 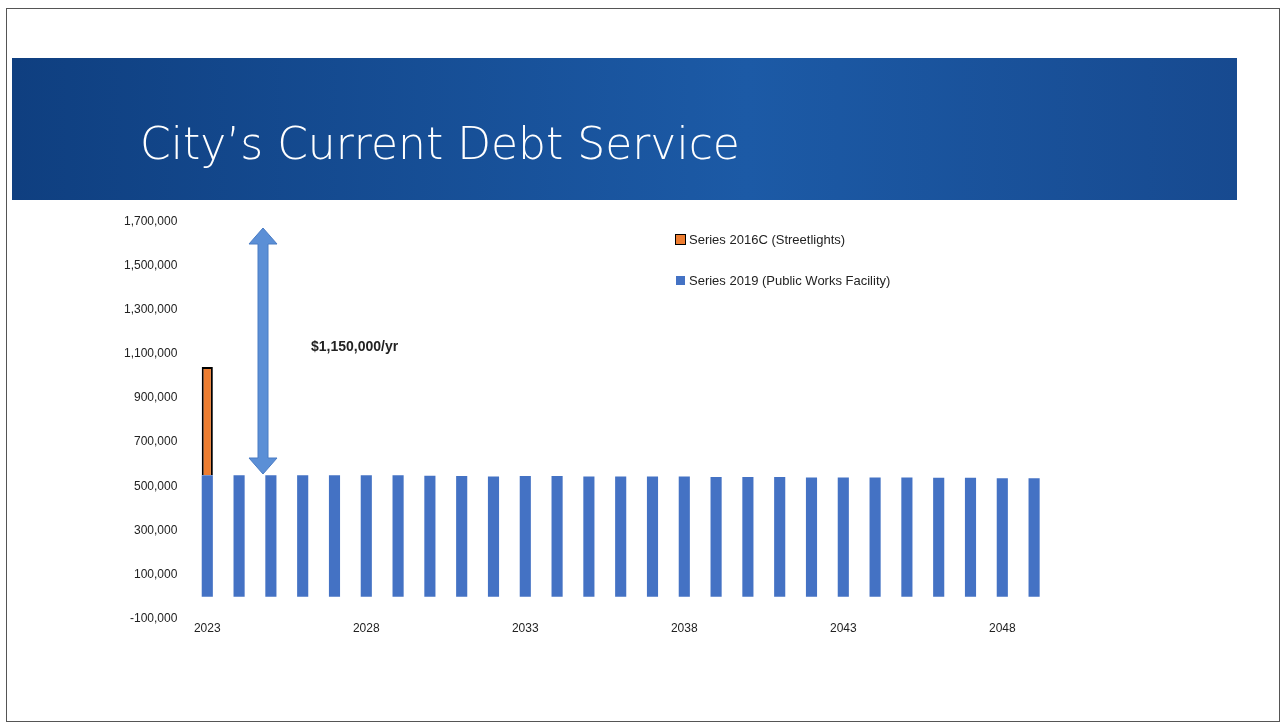 I want to click on legend-label: Series 2019 (Public Works Facility), so click(x=790, y=280).